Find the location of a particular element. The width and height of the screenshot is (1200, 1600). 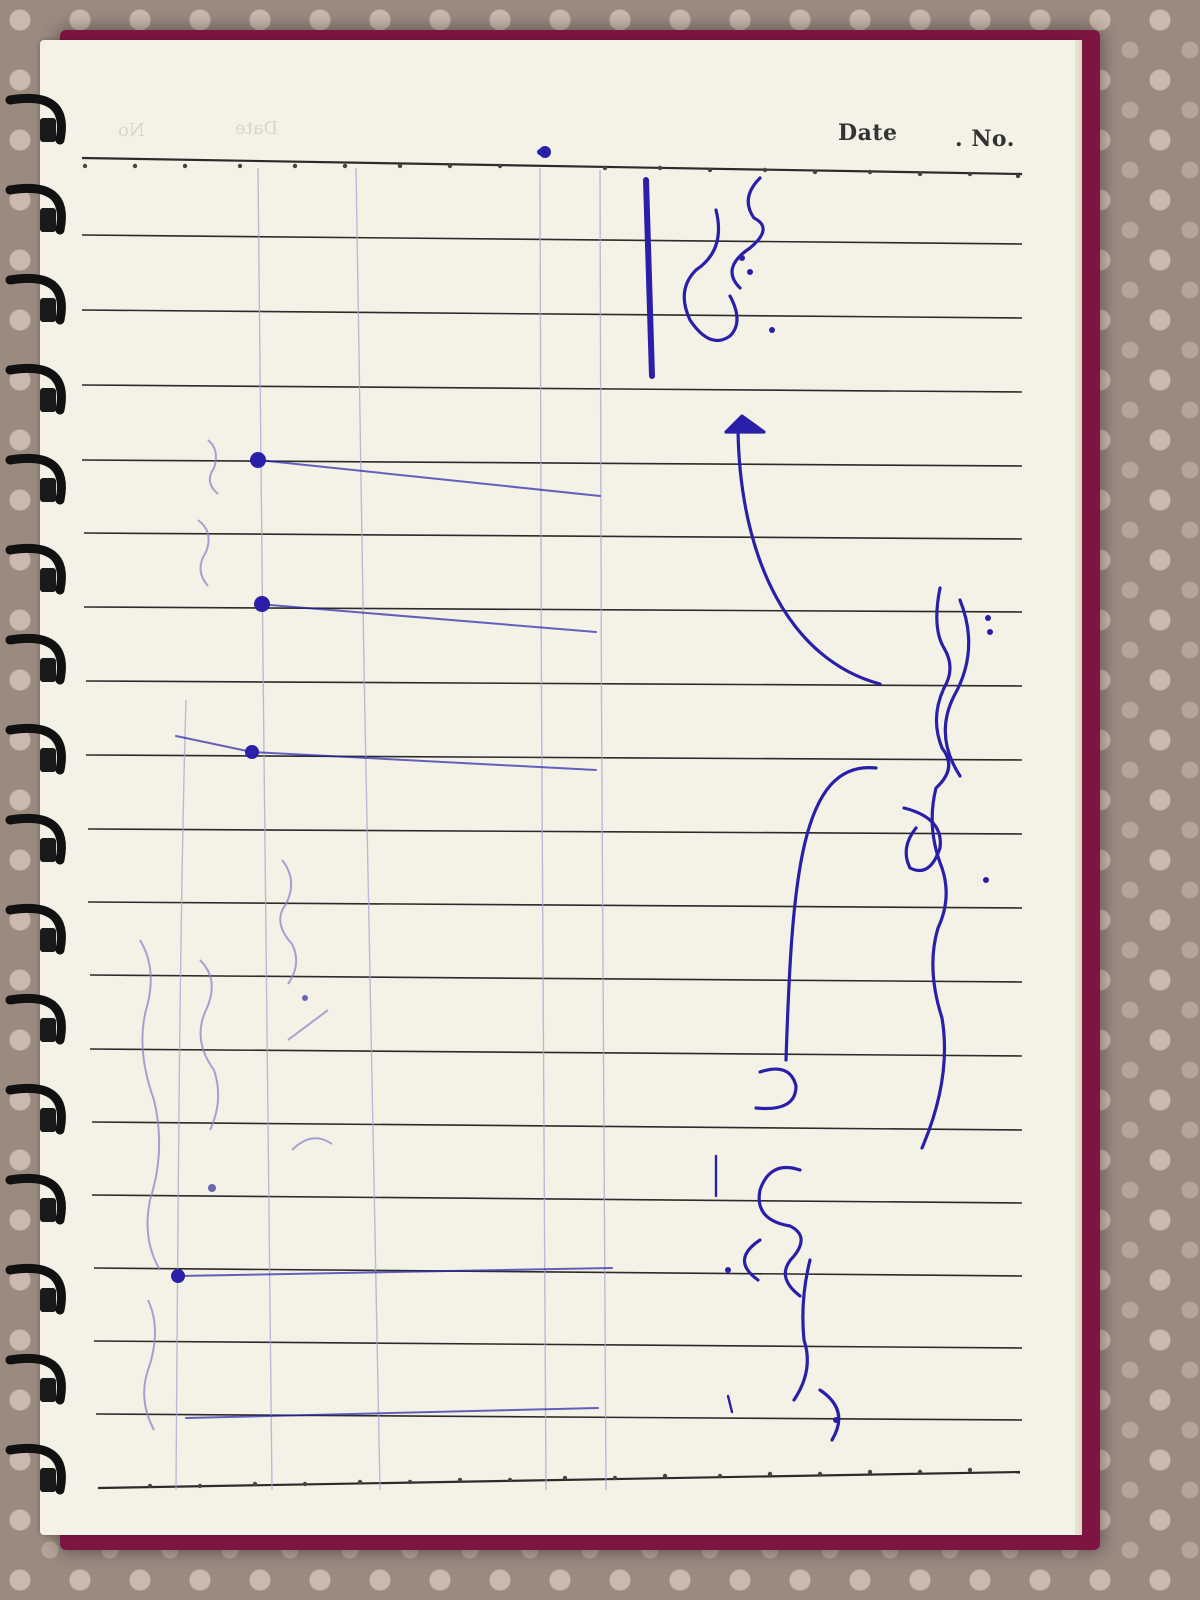

spiral-holes is located at coordinates (48, 805).